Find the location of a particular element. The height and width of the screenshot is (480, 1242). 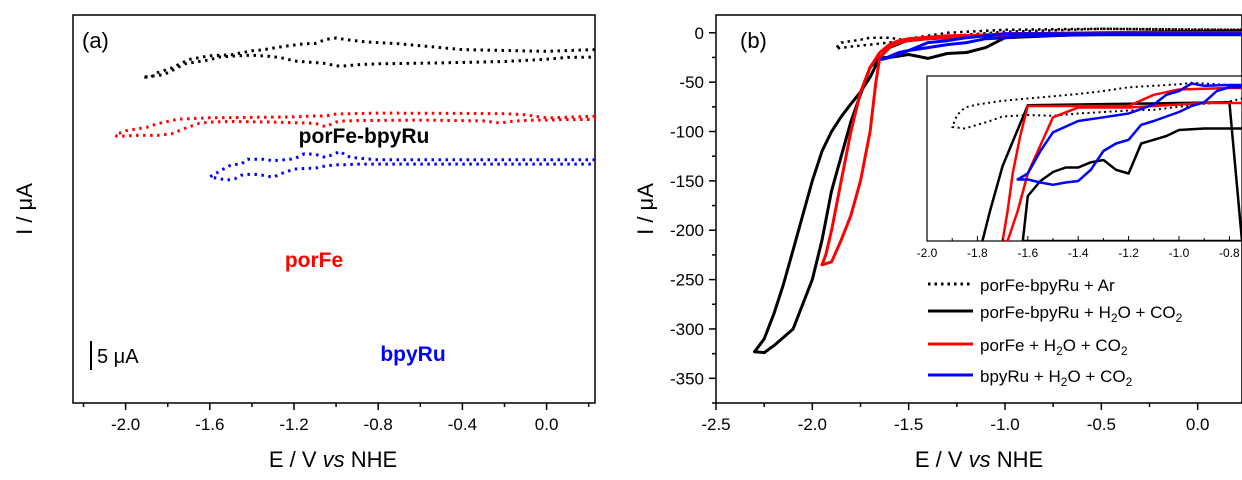

panel-b-x-axis-label: E / V vs NHE is located at coordinates (979, 459).